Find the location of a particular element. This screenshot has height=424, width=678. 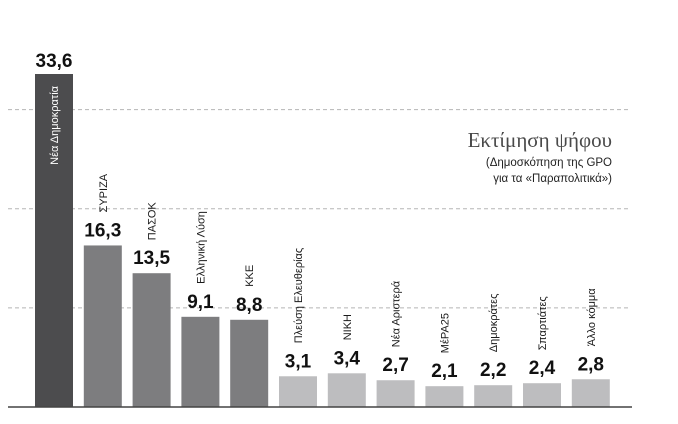

value-label: 8,8 is located at coordinates (249, 305).